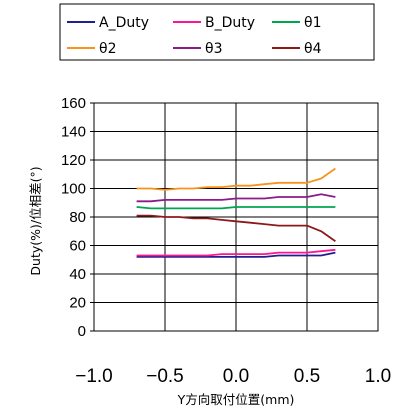 The height and width of the screenshot is (412, 404). Describe the element at coordinates (77, 303) in the screenshot. I see `y-tick-label: 20` at that location.